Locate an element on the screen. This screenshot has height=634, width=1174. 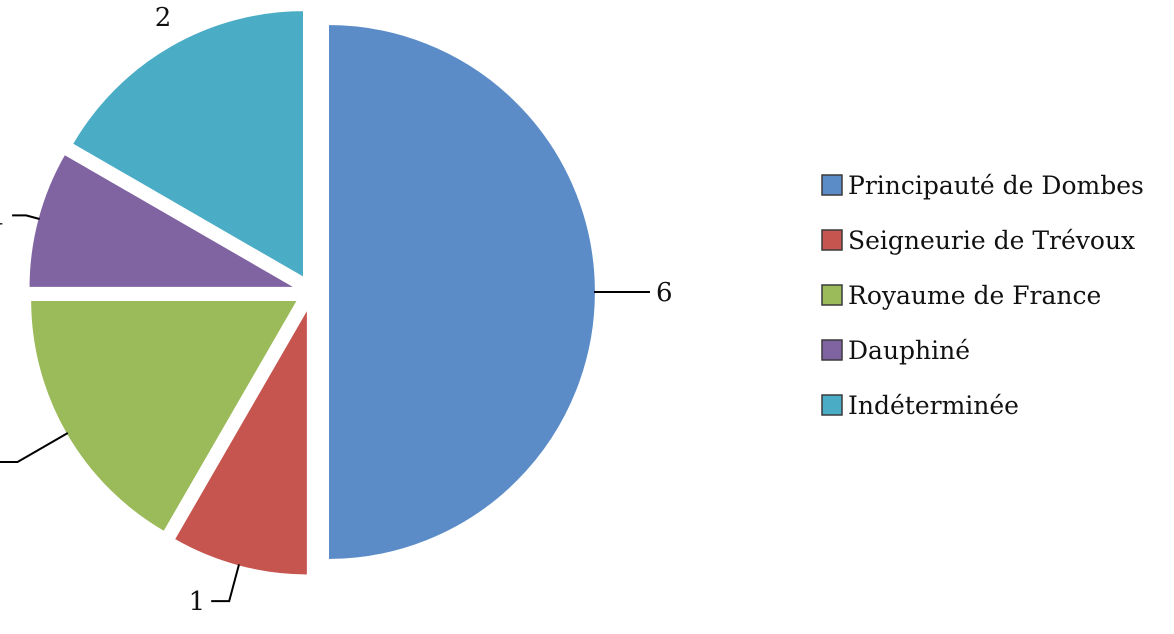
data-label-1: 6 is located at coordinates (664, 293).